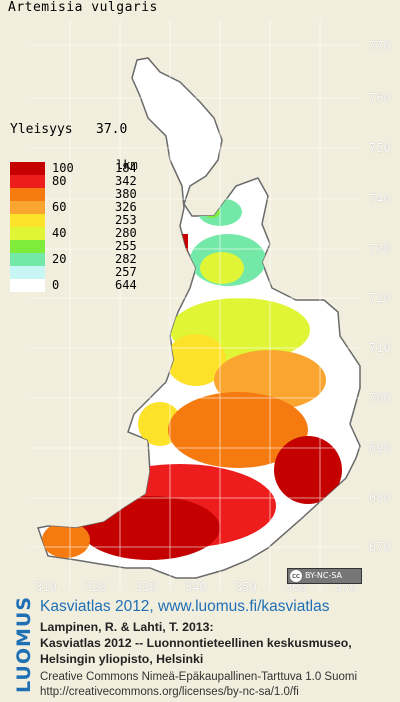 This screenshot has width=400, height=702. What do you see at coordinates (196, 587) in the screenshot?
I see `x-tick-label: 340` at bounding box center [196, 587].